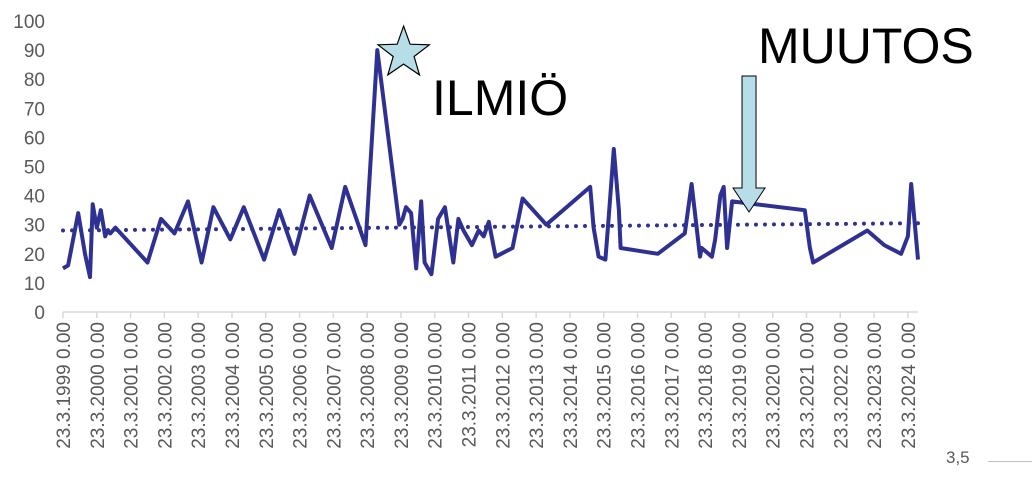  What do you see at coordinates (537, 385) in the screenshot?
I see `x-tick-label: 23.3.2013 0.00` at bounding box center [537, 385].